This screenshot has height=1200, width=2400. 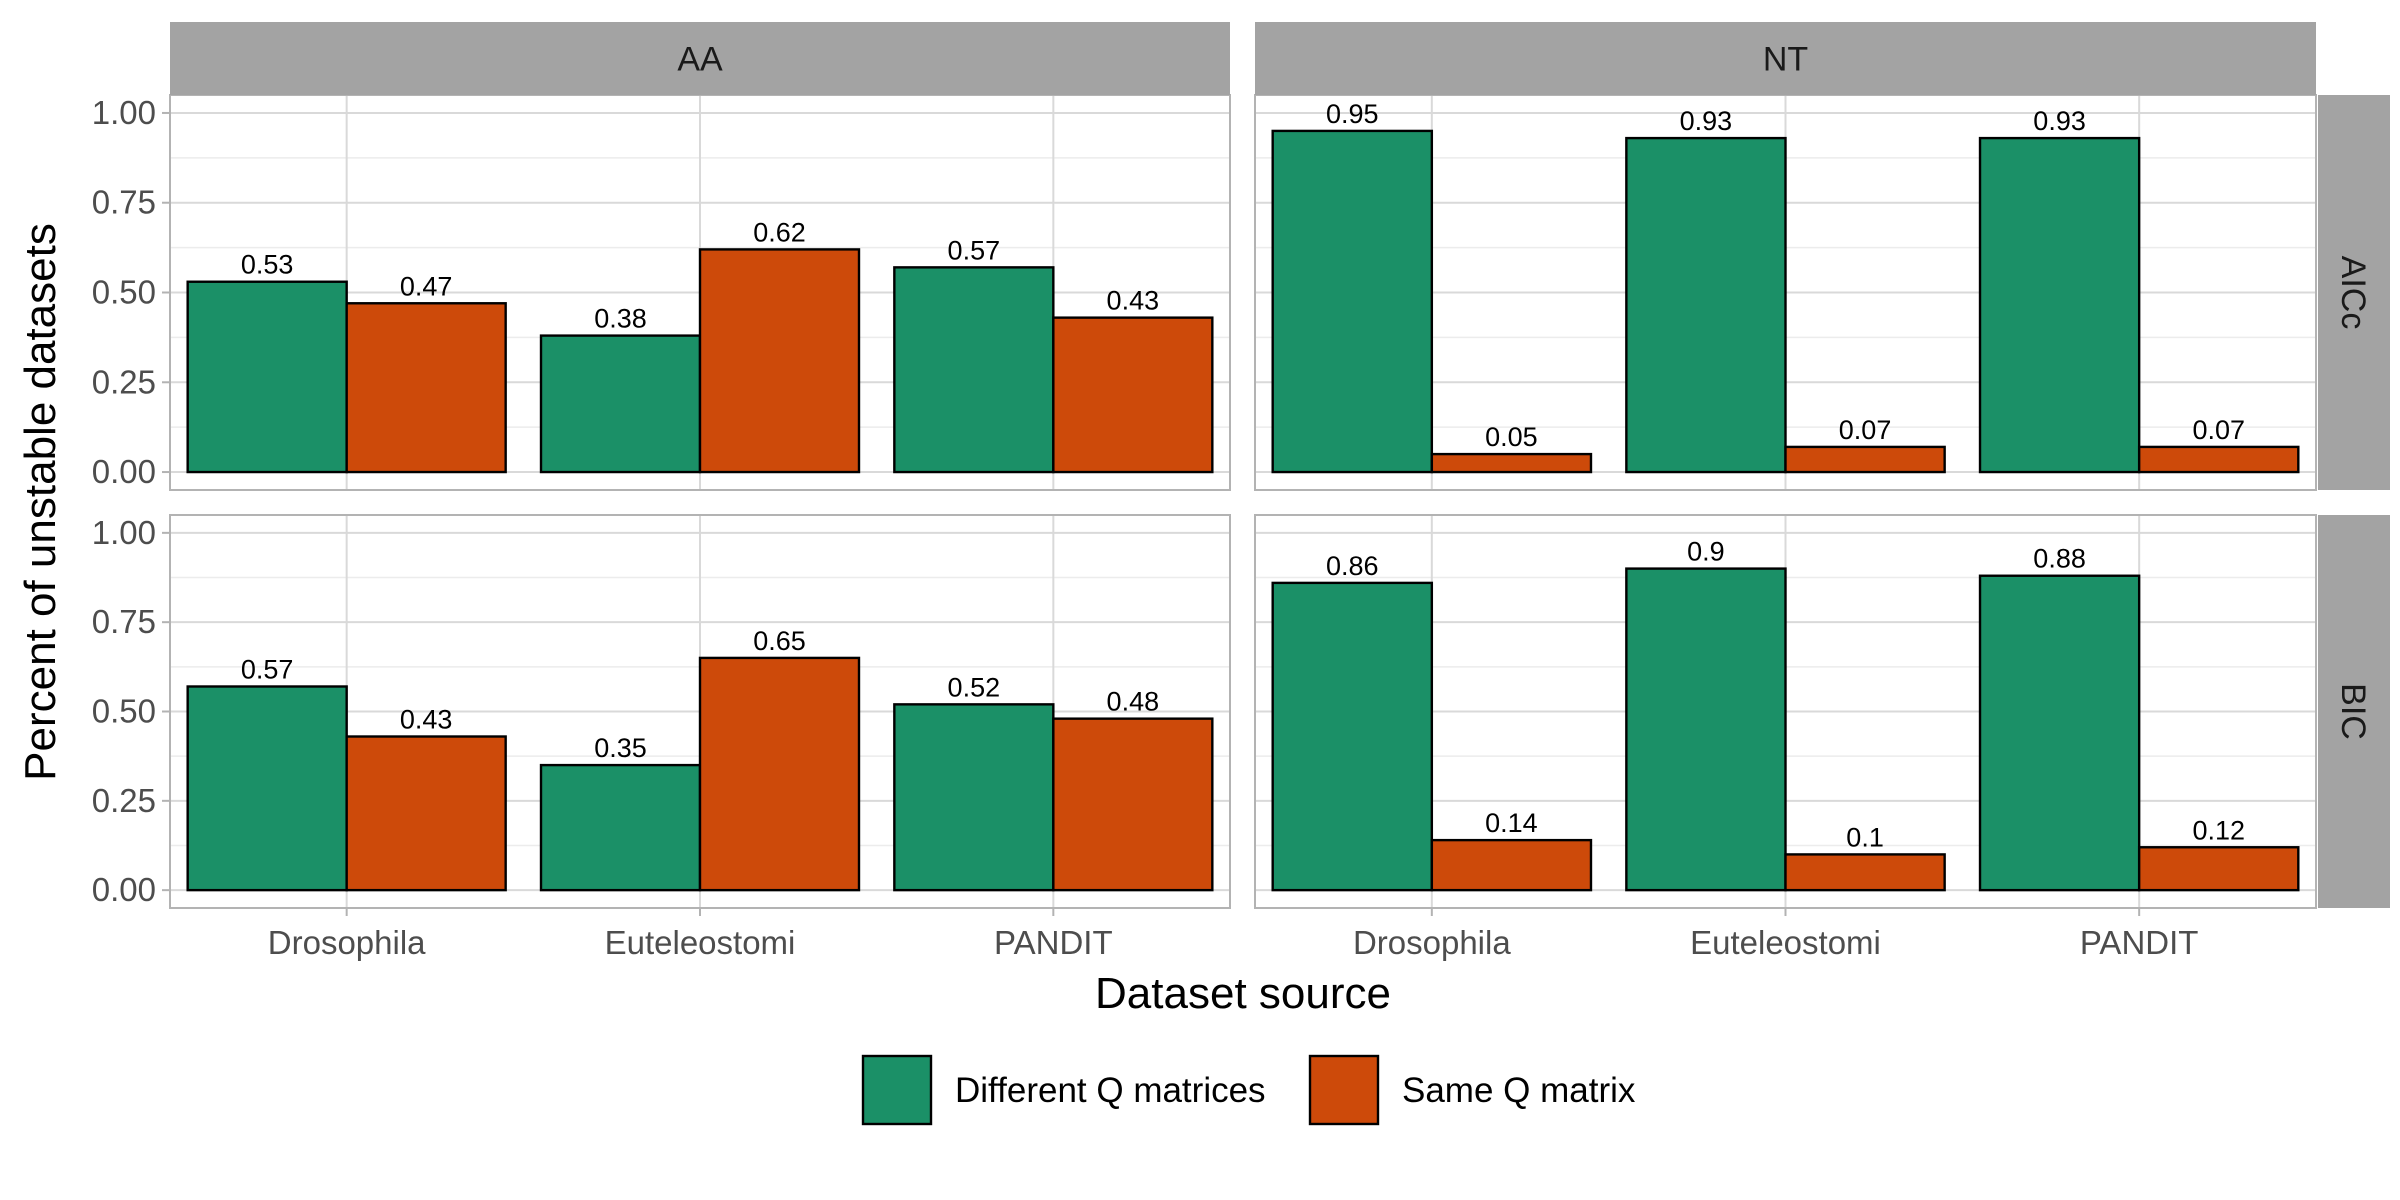 I want to click on bar-data-label: 0.1, so click(x=1865, y=837).